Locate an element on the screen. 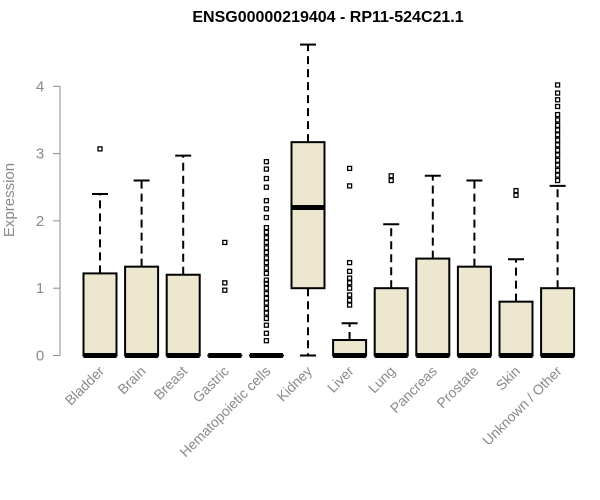 The width and height of the screenshot is (600, 500). box-liver is located at coordinates (350, 261).